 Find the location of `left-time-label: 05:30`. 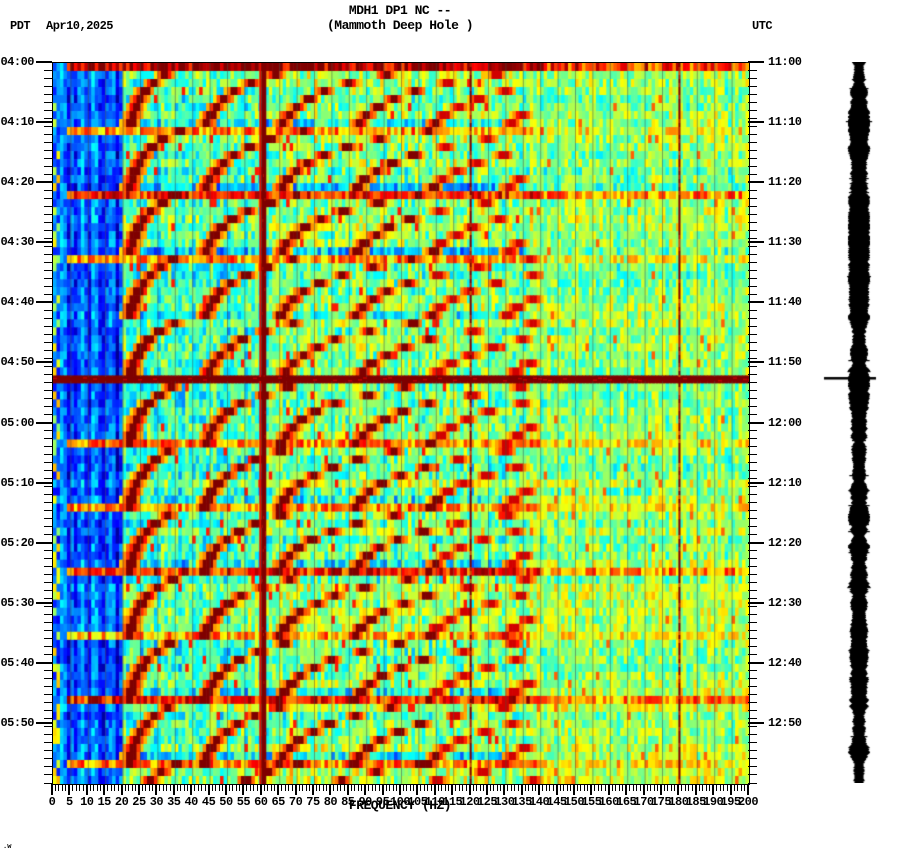

left-time-label: 05:30 is located at coordinates (17, 602).